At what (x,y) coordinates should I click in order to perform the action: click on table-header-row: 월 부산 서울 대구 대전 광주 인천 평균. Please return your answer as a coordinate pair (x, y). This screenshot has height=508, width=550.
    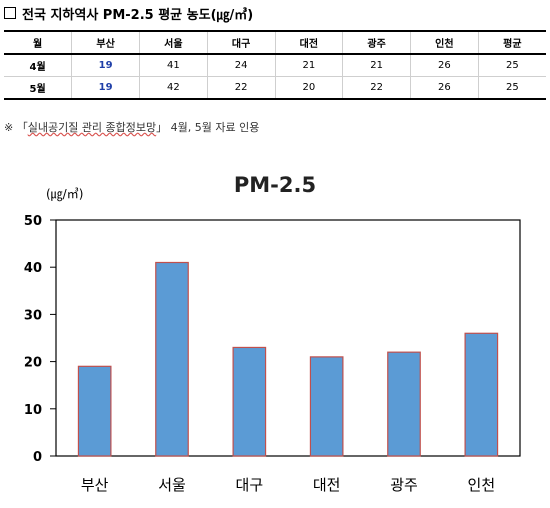
    Looking at the image, I should click on (275, 42).